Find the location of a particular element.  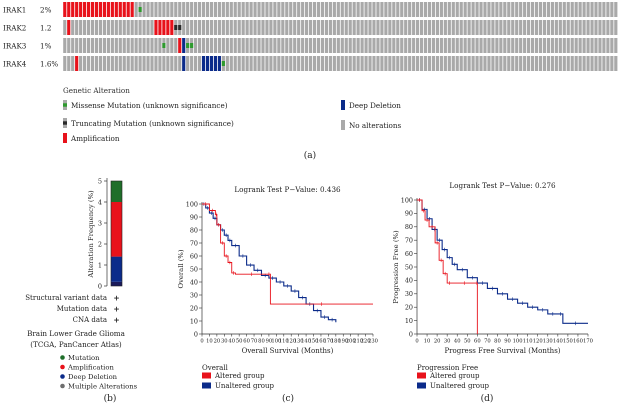

km-y-tick-label: 80 is located at coordinates (409, 227).